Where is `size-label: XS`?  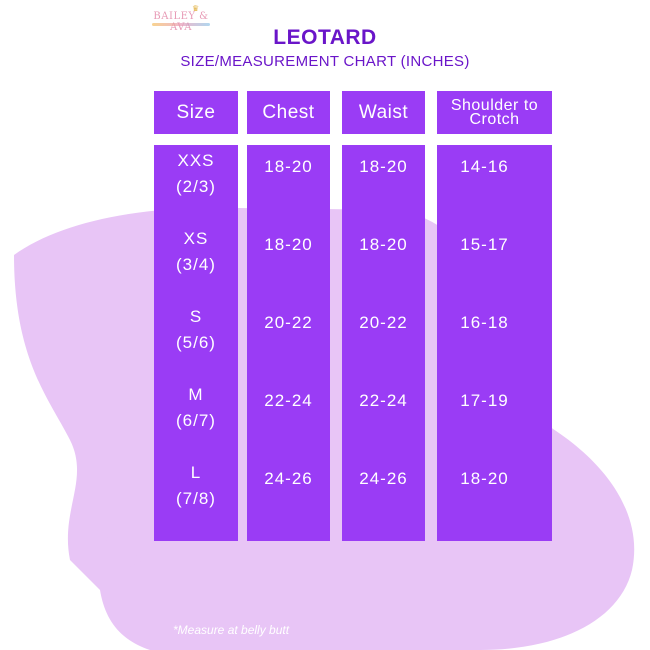
size-label: XS is located at coordinates (196, 238).